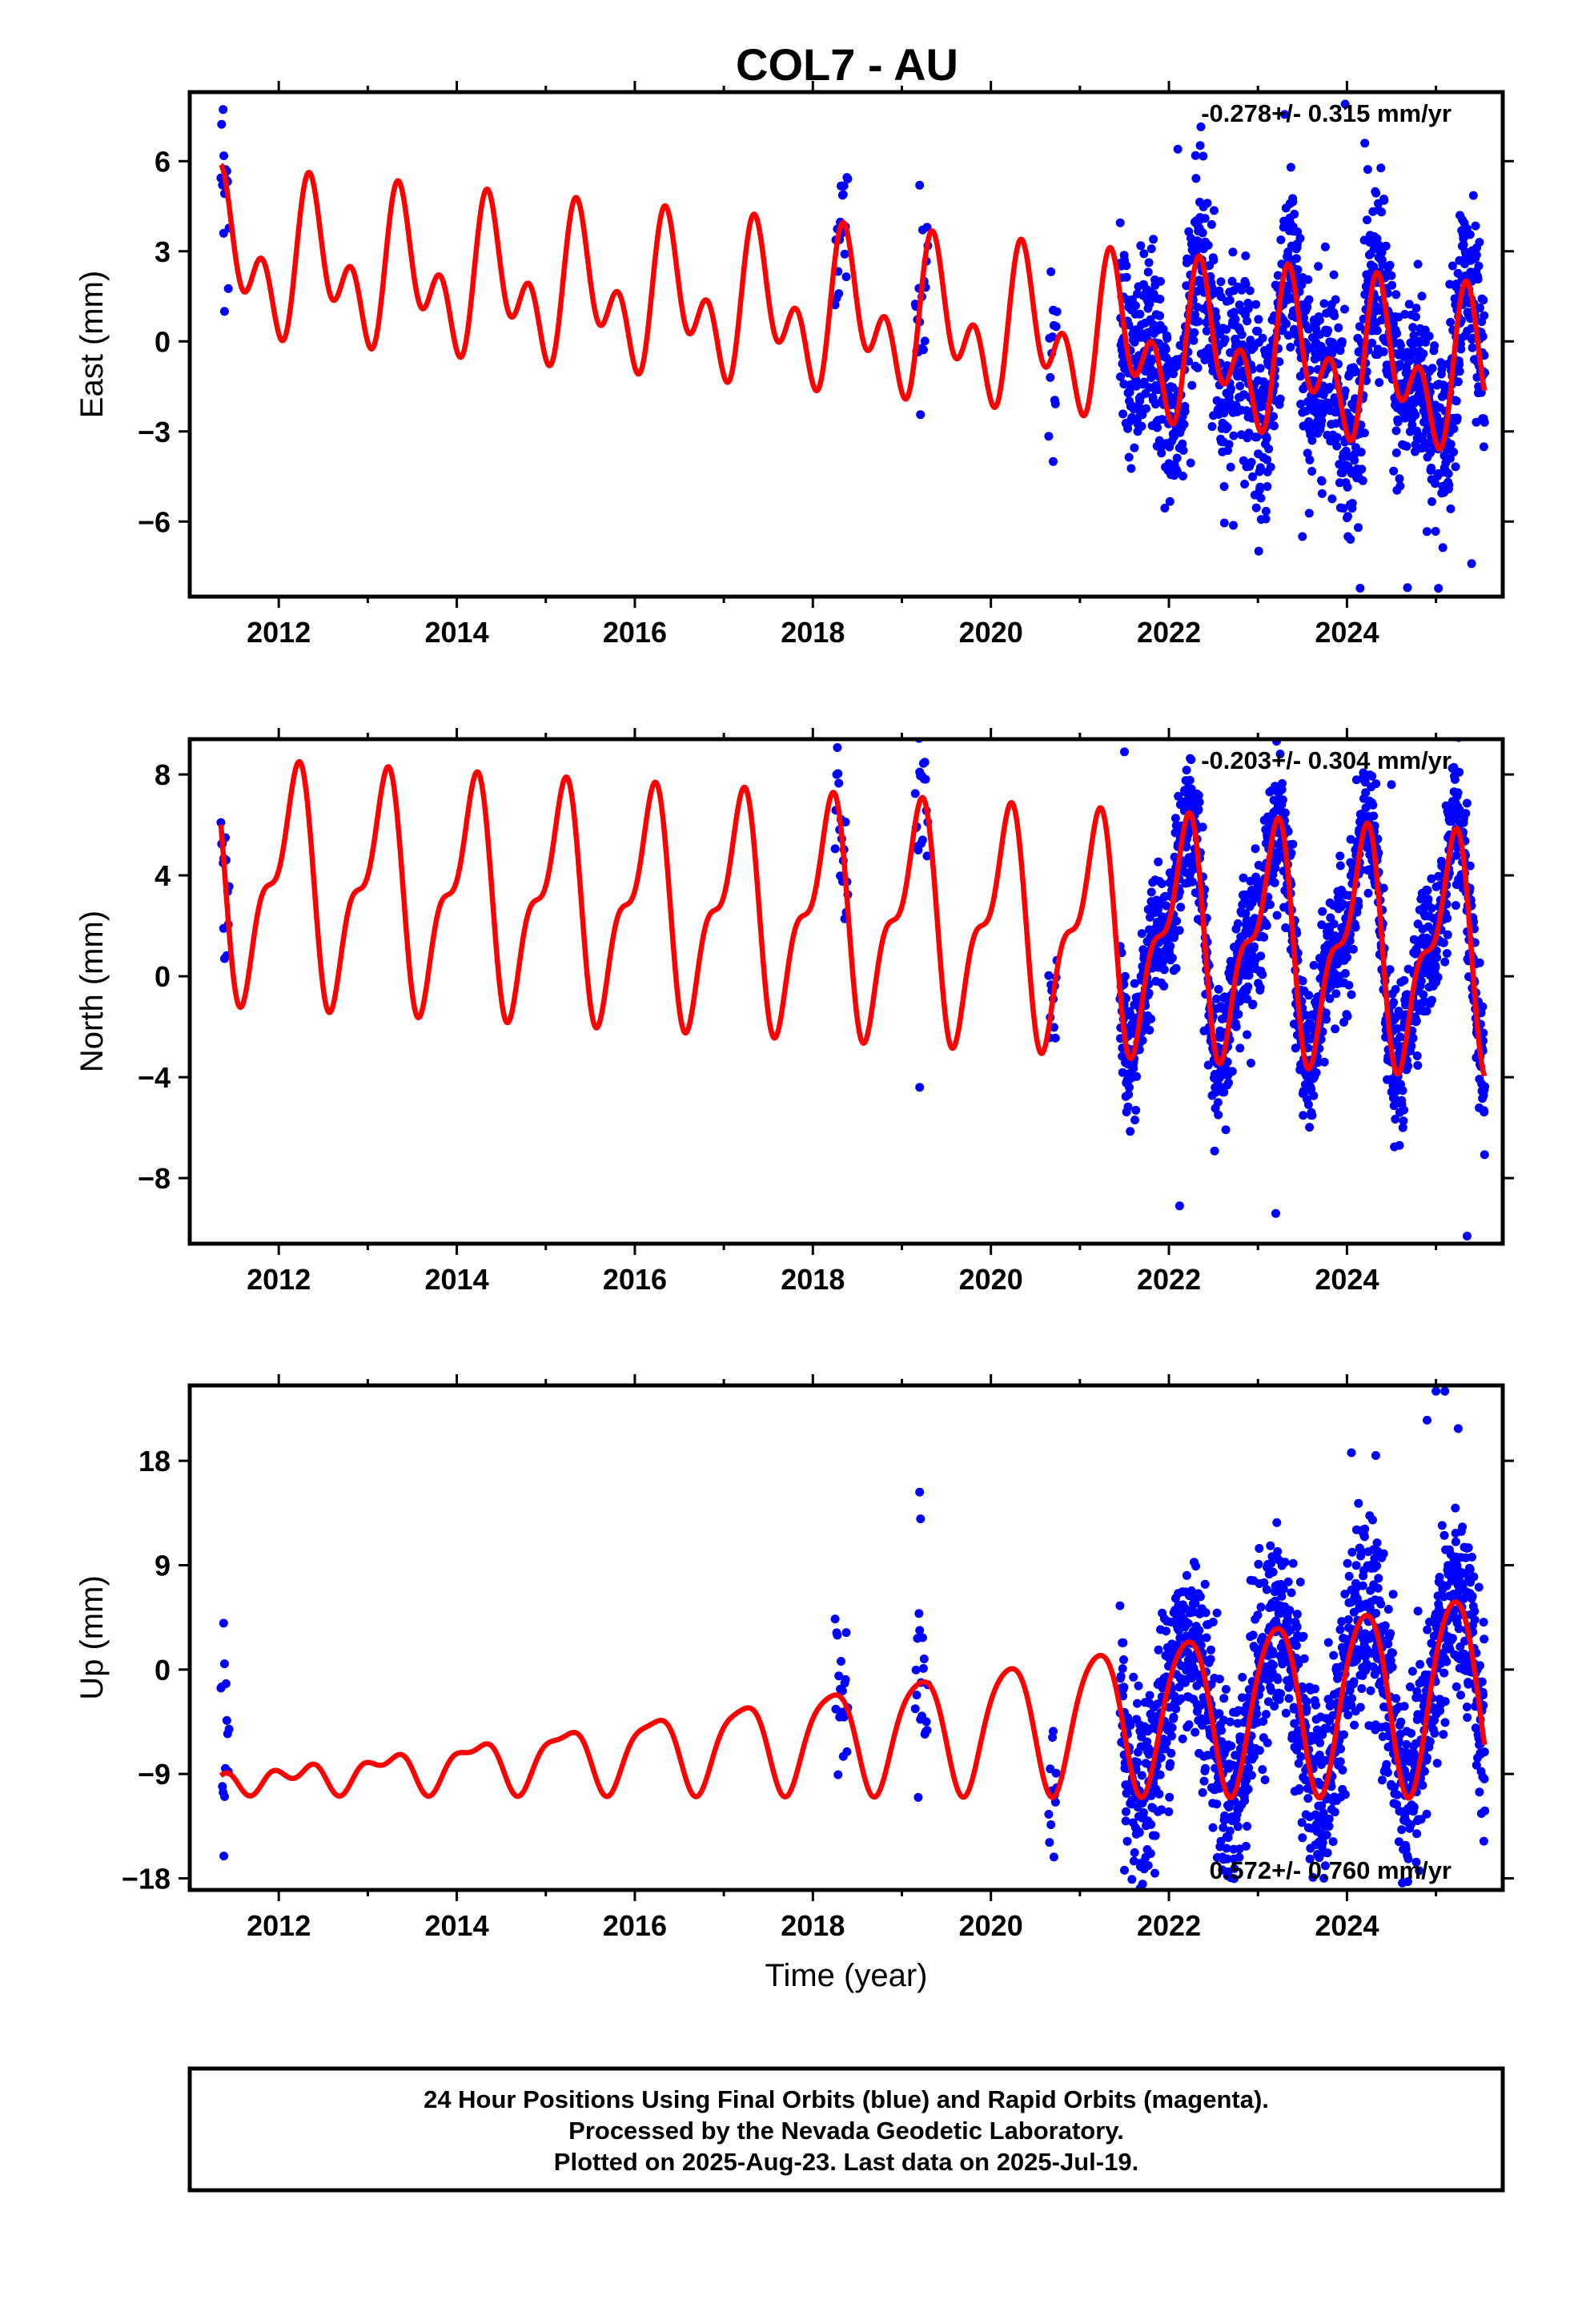 The image size is (1582, 2324). I want to click on east-x-tick-label: 2016, so click(635, 632).